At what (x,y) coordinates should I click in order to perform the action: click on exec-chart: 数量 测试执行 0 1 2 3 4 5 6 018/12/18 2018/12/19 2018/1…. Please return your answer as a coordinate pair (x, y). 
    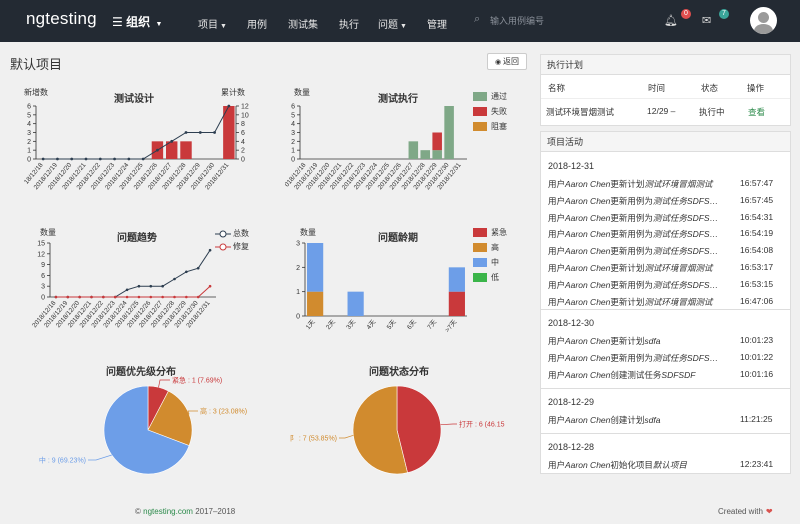
    Looking at the image, I should click on (405, 146).